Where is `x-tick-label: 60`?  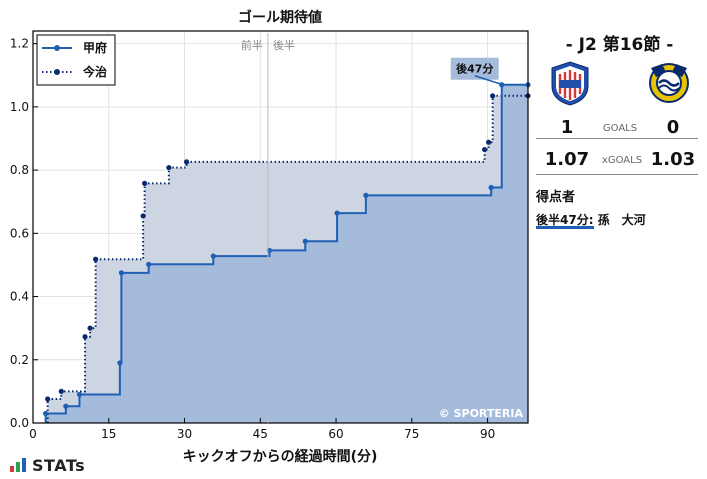
x-tick-label: 60 is located at coordinates (335, 434).